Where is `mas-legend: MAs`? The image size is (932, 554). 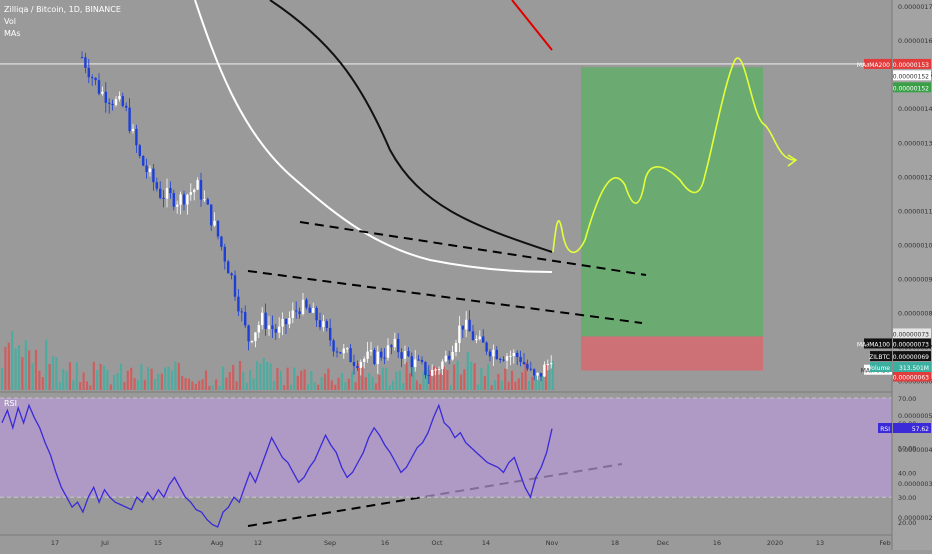
mas-legend: MAs is located at coordinates (12, 33).